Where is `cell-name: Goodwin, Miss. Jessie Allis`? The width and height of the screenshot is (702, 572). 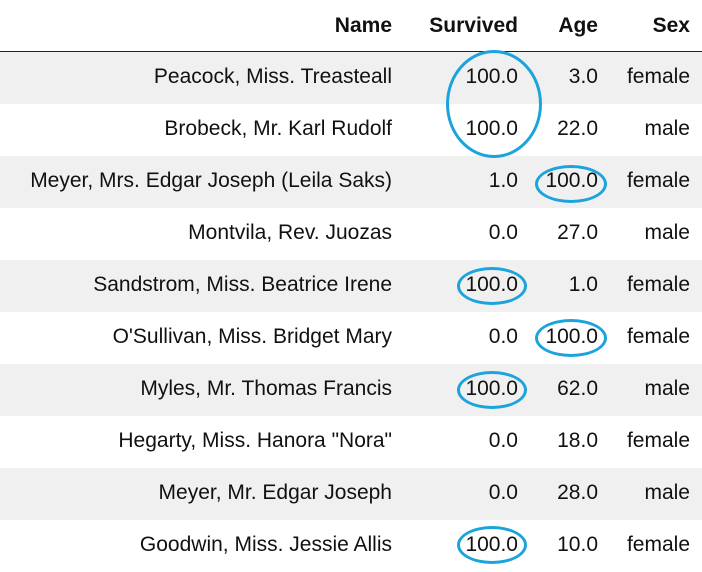
cell-name: Goodwin, Miss. Jessie Allis is located at coordinates (265, 544).